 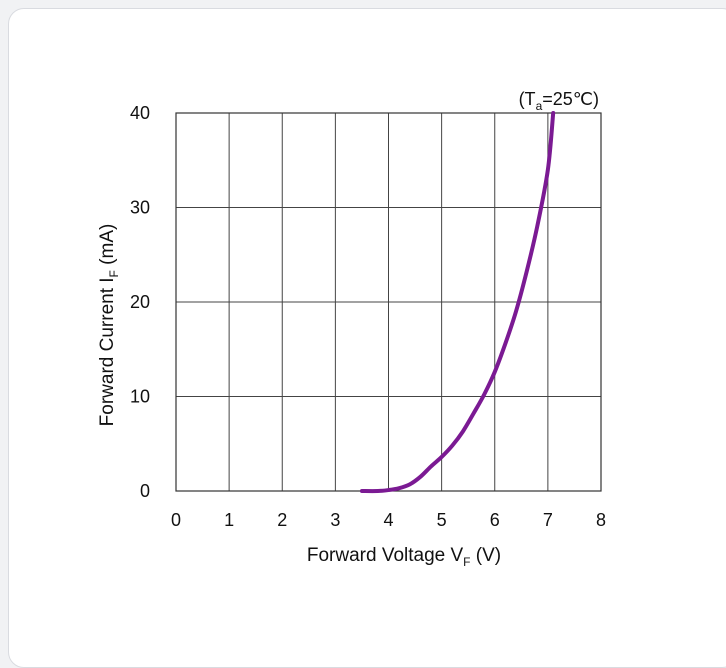 I want to click on y-tick-label-3: 30, so click(x=140, y=208).